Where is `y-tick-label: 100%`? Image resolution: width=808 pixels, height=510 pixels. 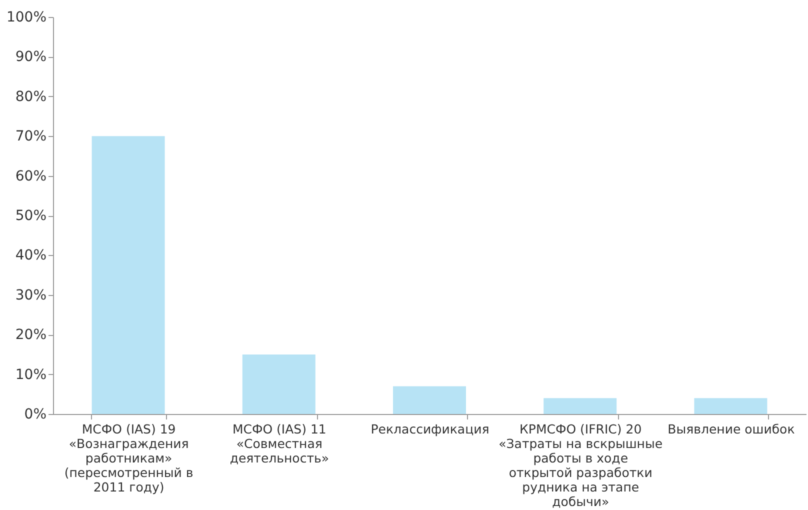 y-tick-label: 100% is located at coordinates (26, 18).